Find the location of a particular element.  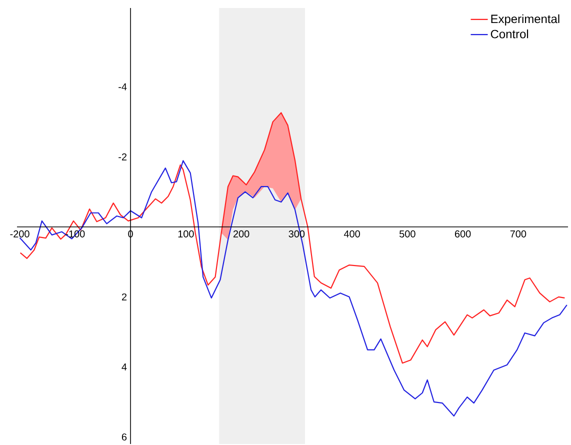

x-tick-label: 200 is located at coordinates (241, 234).